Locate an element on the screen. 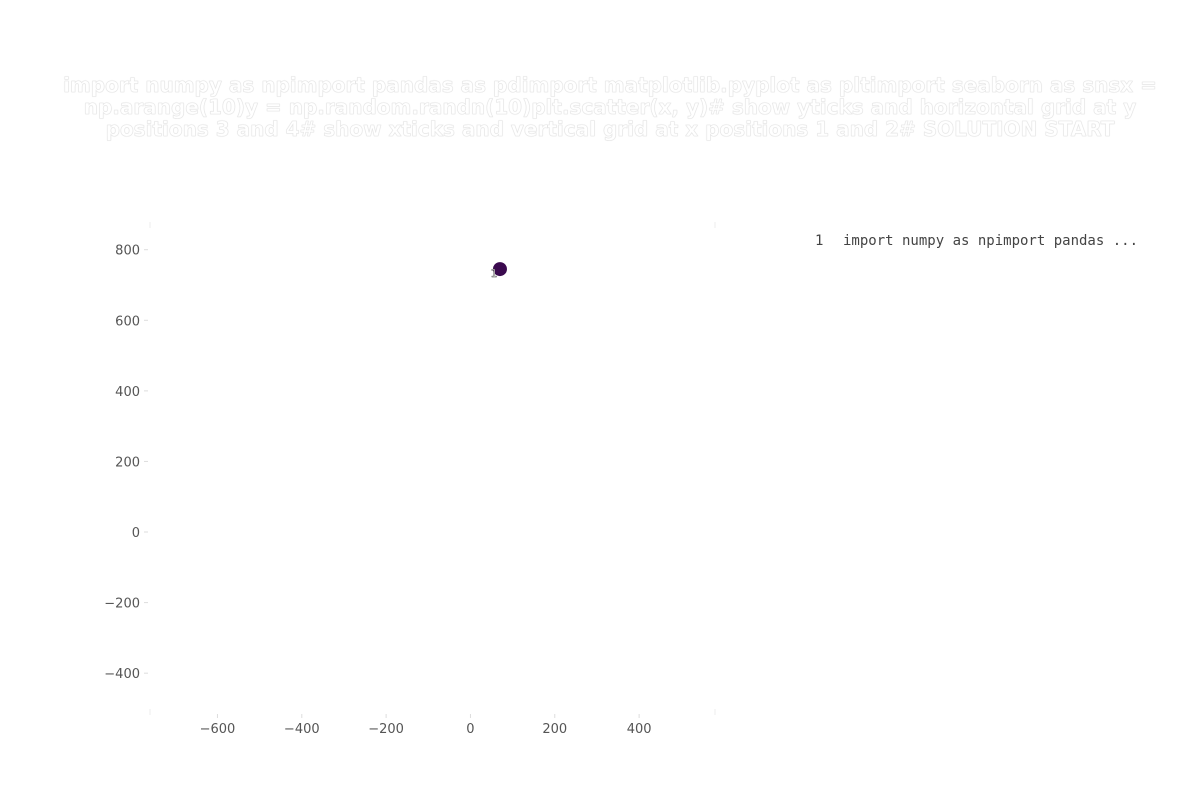 This screenshot has height=800, width=1200. point-label: 1 is located at coordinates (493, 273).